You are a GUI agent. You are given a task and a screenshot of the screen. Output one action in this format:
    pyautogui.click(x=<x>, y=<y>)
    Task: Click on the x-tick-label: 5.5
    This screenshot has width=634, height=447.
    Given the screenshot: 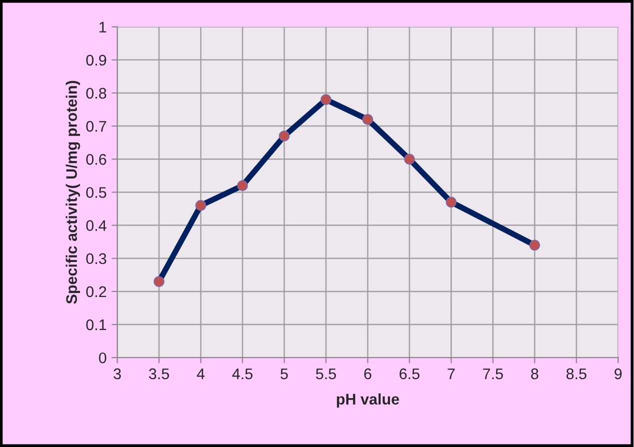 What is the action you would take?
    pyautogui.click(x=326, y=374)
    